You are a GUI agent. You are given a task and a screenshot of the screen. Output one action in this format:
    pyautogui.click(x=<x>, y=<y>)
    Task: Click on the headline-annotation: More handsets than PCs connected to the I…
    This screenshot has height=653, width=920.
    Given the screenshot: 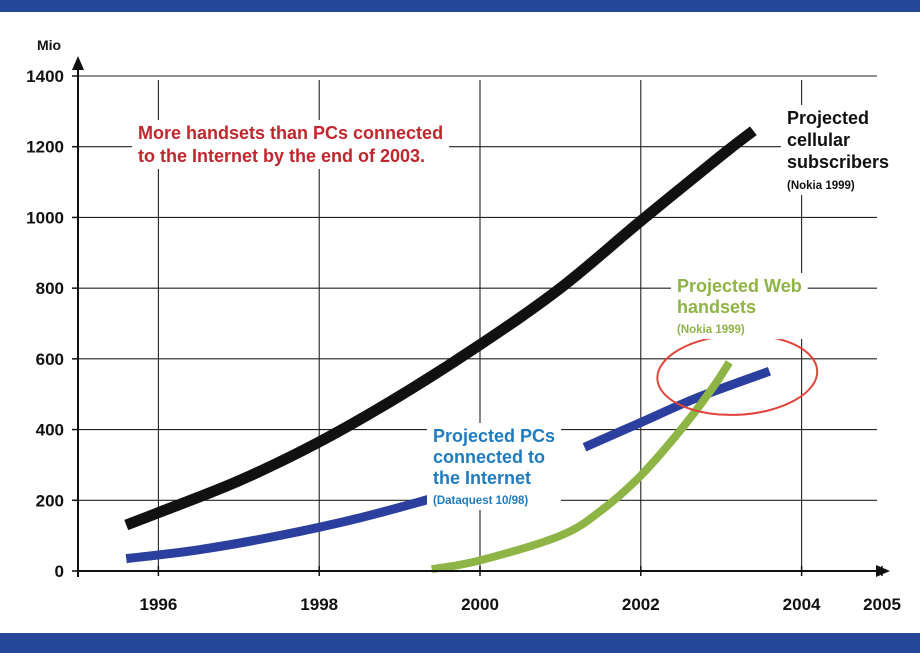 What is the action you would take?
    pyautogui.click(x=291, y=144)
    